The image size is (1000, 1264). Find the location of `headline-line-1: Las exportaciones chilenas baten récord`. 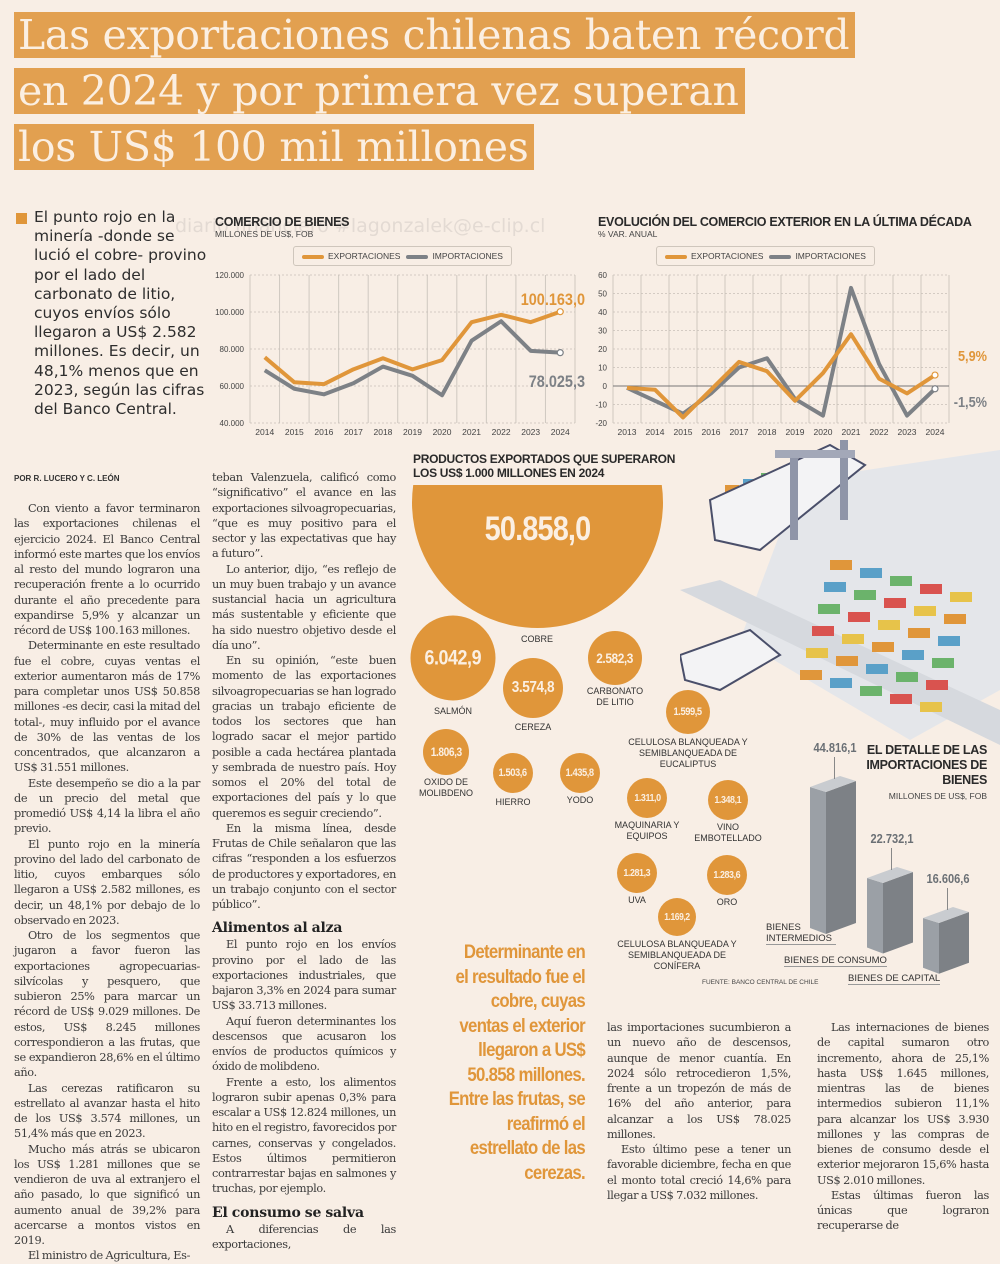

headline-line-1: Las exportaciones chilenas baten récord is located at coordinates (435, 35).